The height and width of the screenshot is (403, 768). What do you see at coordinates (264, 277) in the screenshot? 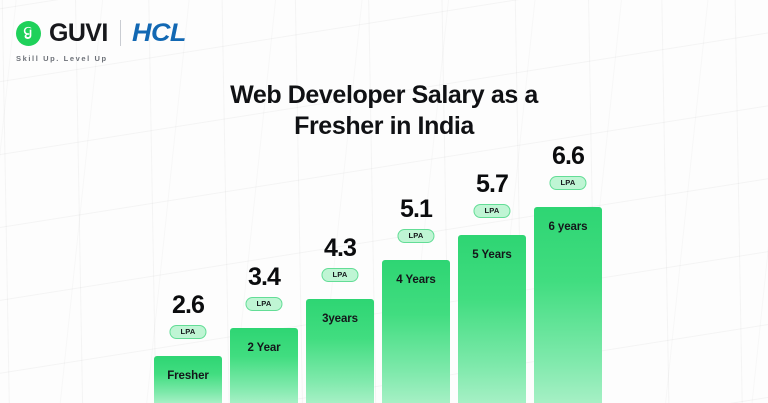
I see `bar-value: 3.4` at bounding box center [264, 277].